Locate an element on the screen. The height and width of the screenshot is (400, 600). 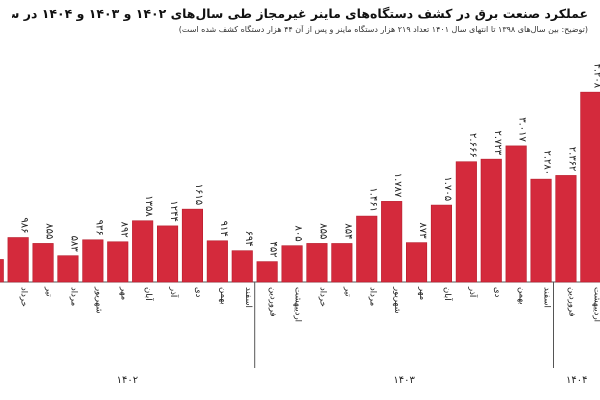
bar-value-label: ۳.۰۱۷ is located at coordinates (522, 129).